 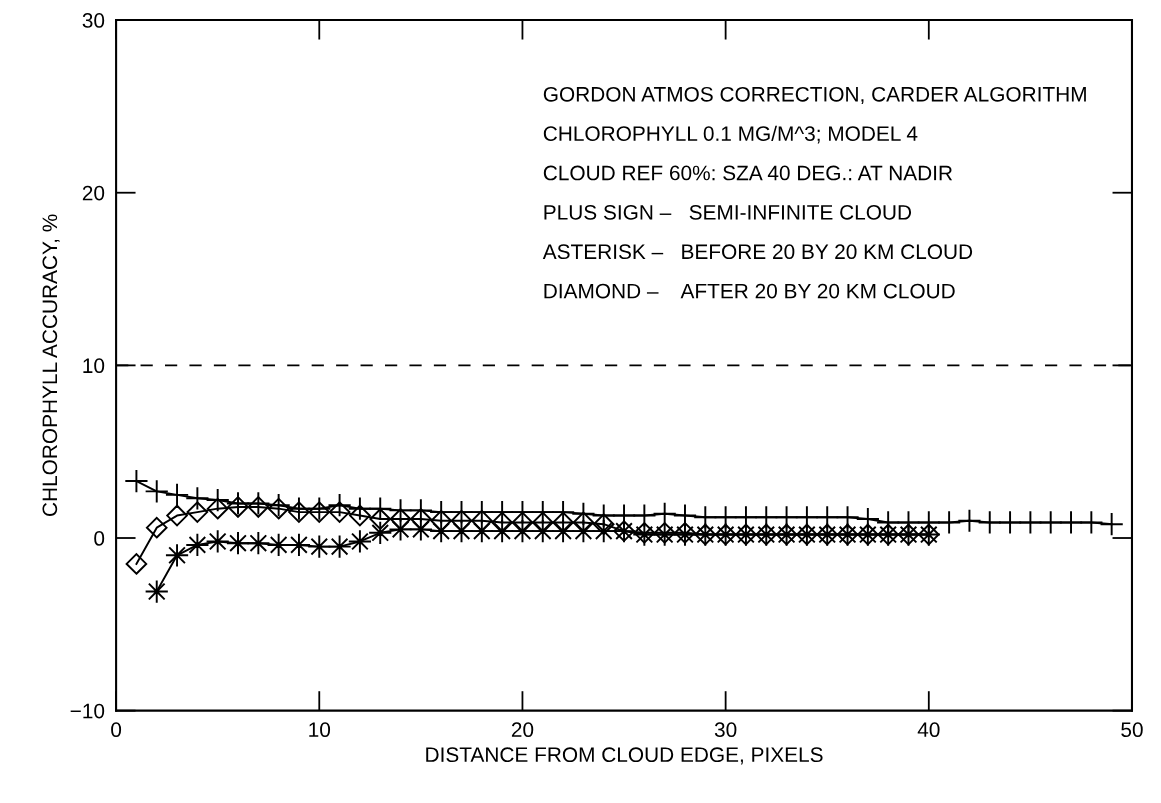 I want to click on x-tick-label: 0, so click(x=116, y=730).